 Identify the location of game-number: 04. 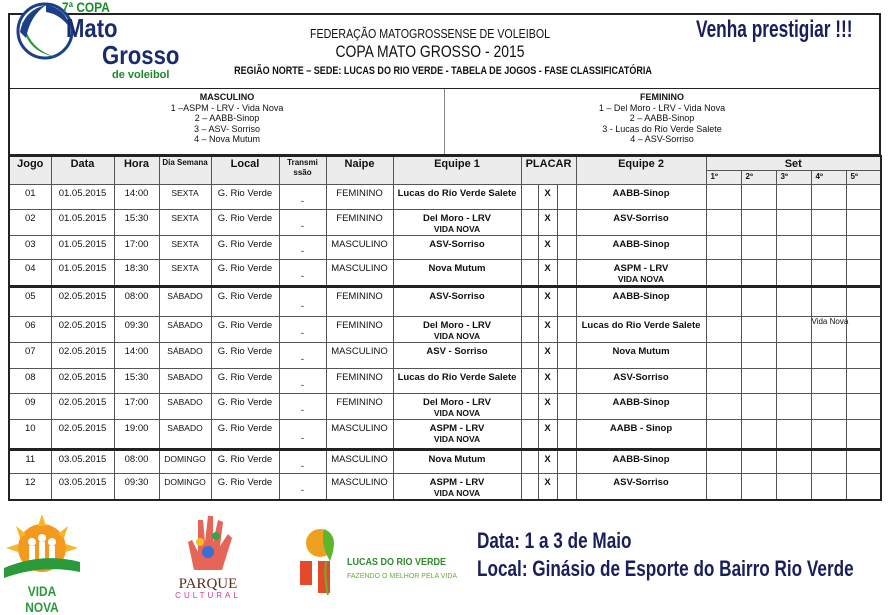
(30, 268).